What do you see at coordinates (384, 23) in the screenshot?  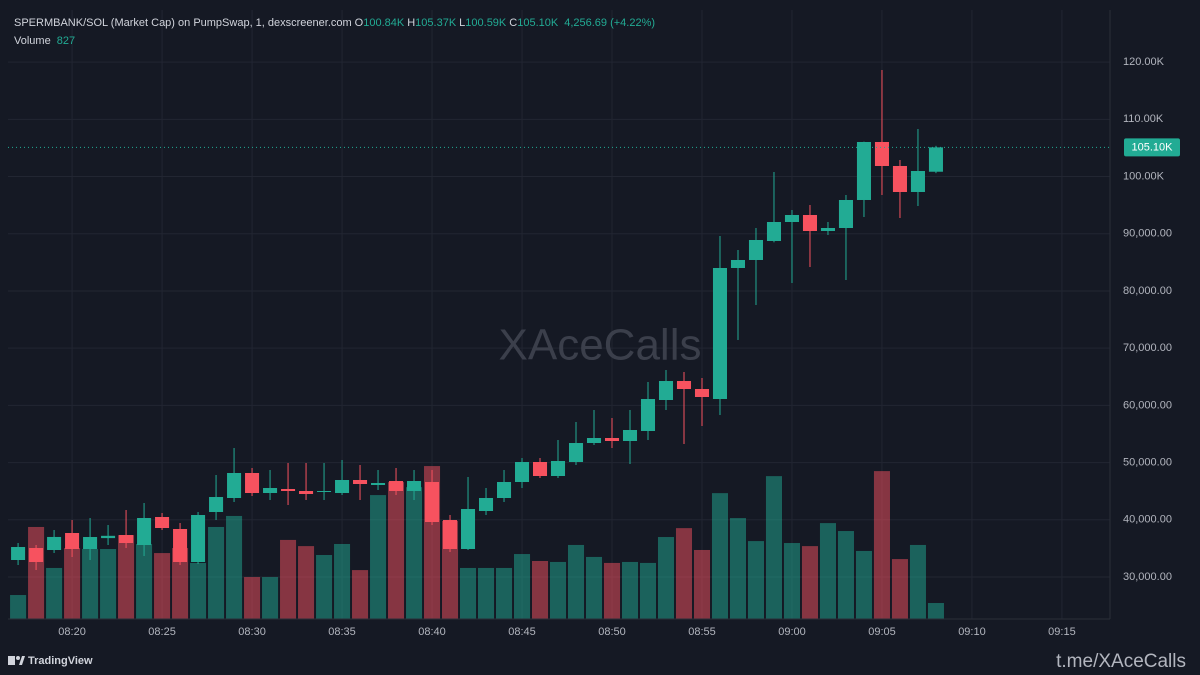 I see `ohlc-value: 100.84K` at bounding box center [384, 23].